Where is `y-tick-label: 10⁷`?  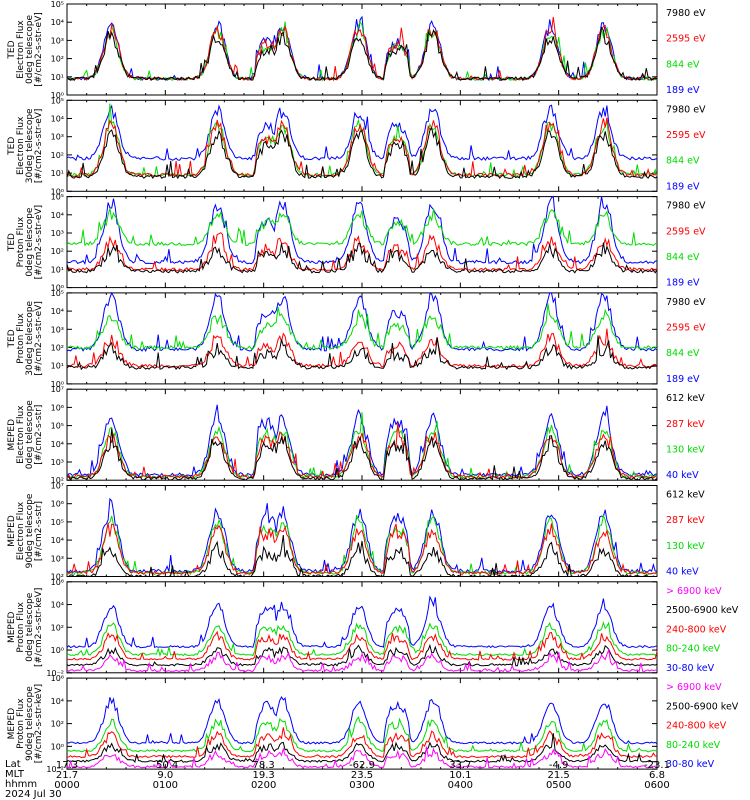
y-tick-label: 10⁷ is located at coordinates (57, 486).